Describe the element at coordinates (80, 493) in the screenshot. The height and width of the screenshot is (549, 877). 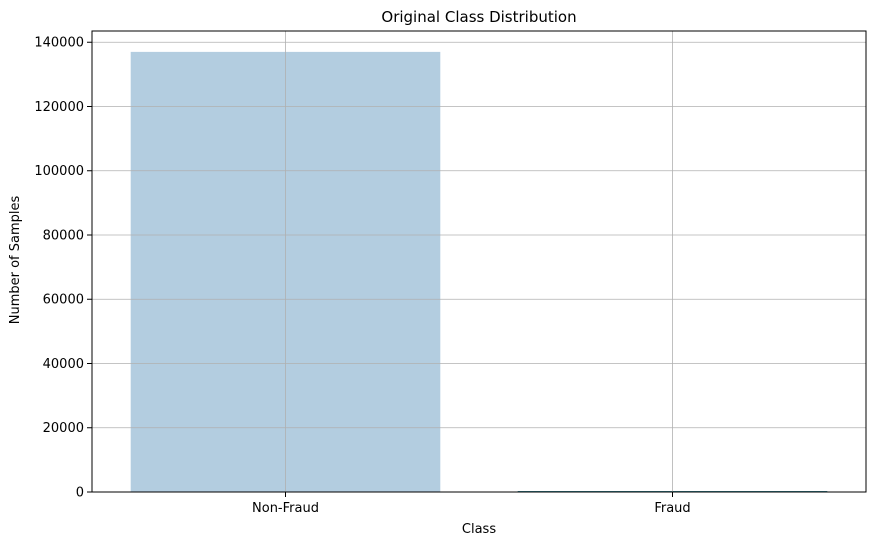
I see `y-tick-label: 0` at that location.